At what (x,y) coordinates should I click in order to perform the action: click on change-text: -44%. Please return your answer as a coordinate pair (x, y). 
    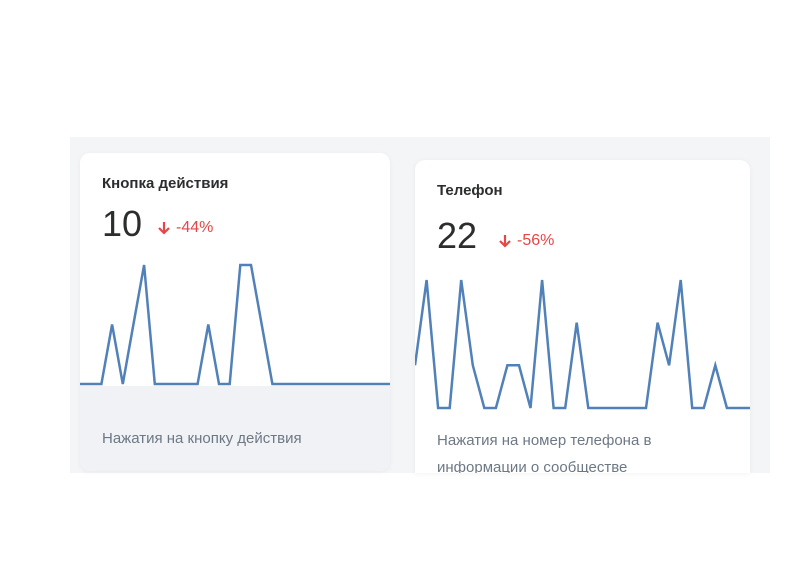
    Looking at the image, I should click on (195, 227).